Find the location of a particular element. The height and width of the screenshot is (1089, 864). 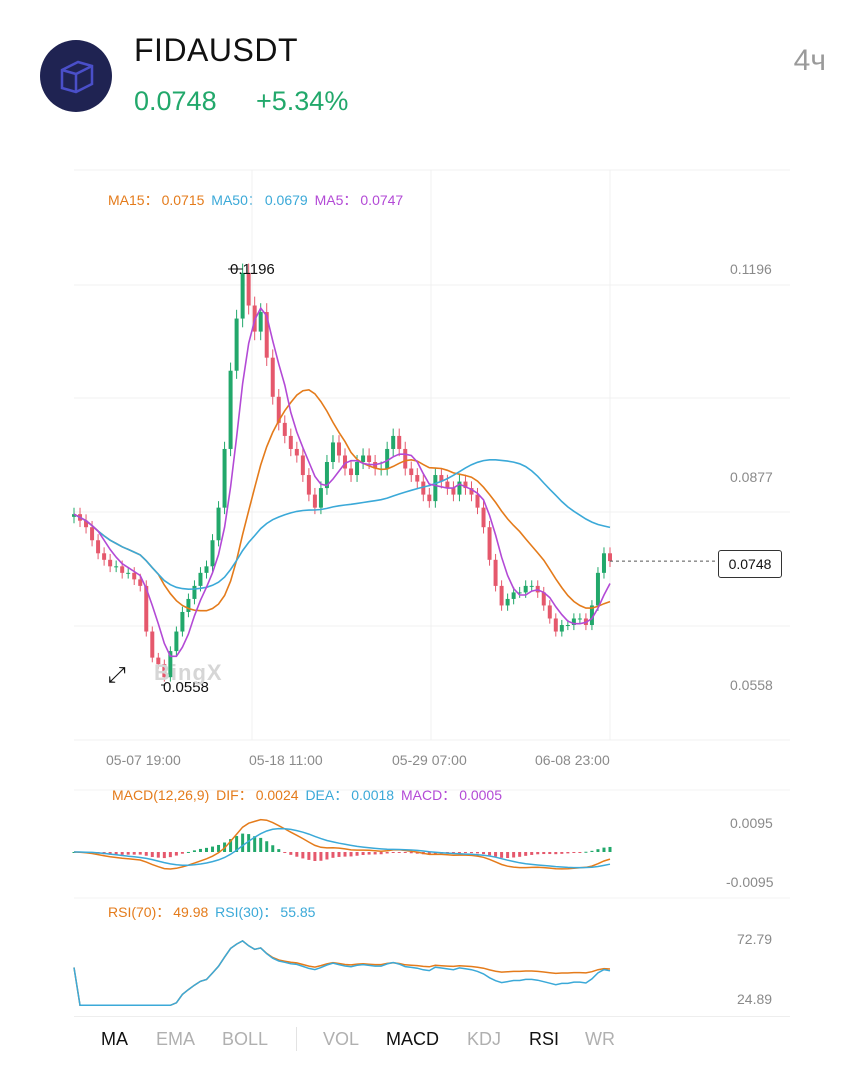

tab-boll: BOLL is located at coordinates (245, 1039).